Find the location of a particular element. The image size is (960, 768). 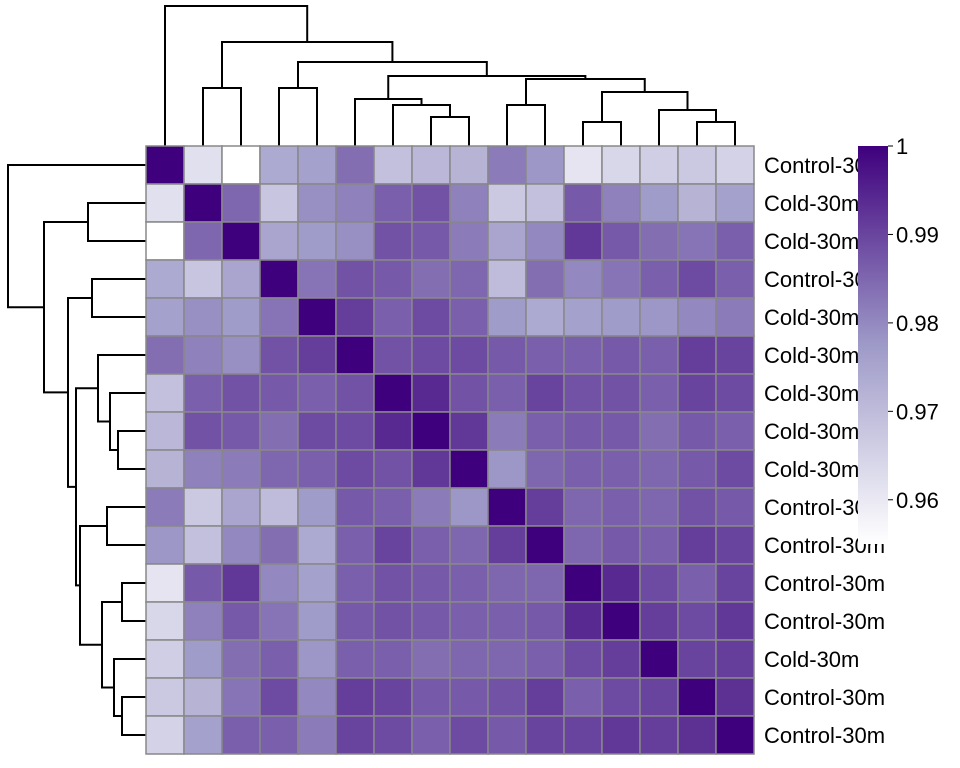

column-dendrogram is located at coordinates (450, 75).